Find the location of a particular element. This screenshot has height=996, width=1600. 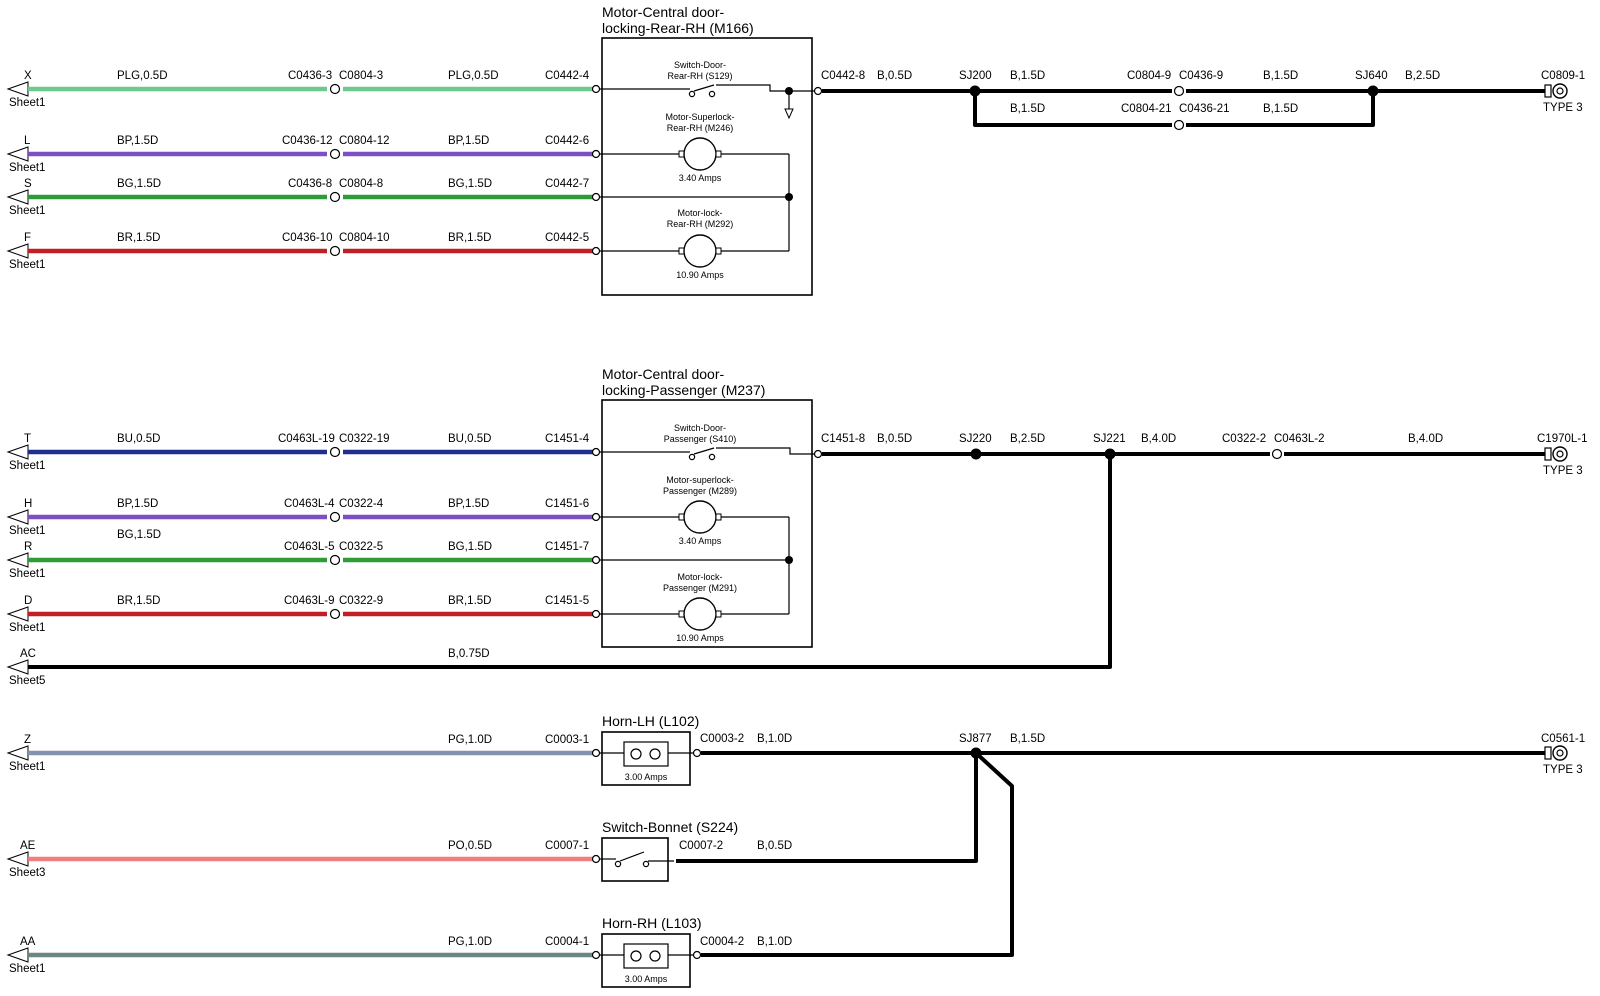

component-title: Horn-LH (L102) is located at coordinates (650, 721).